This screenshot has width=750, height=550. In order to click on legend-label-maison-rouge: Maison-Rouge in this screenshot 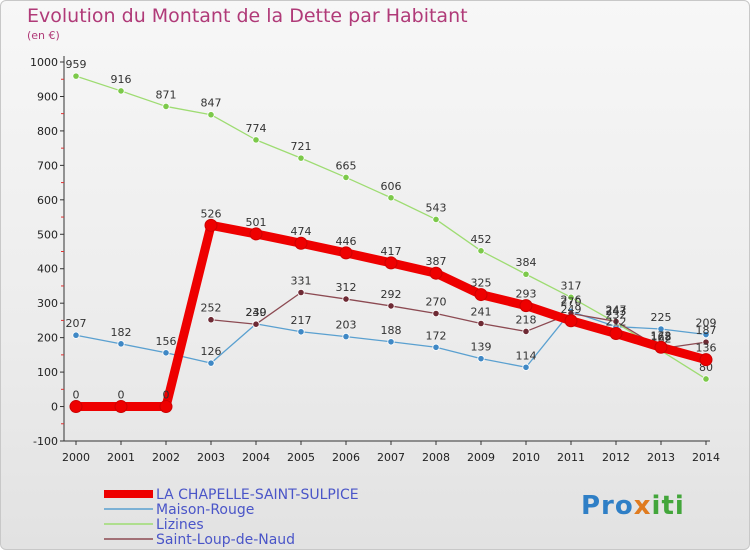, I will do `click(205, 510)`.